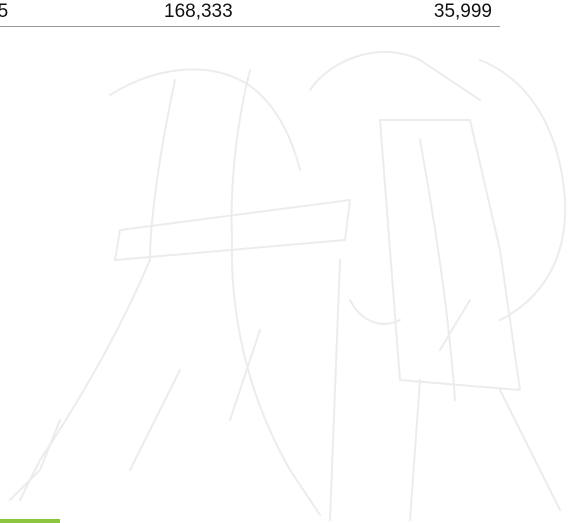  What do you see at coordinates (250, 13) in the screenshot?
I see `table-row: 35 168,333 35,999` at bounding box center [250, 13].